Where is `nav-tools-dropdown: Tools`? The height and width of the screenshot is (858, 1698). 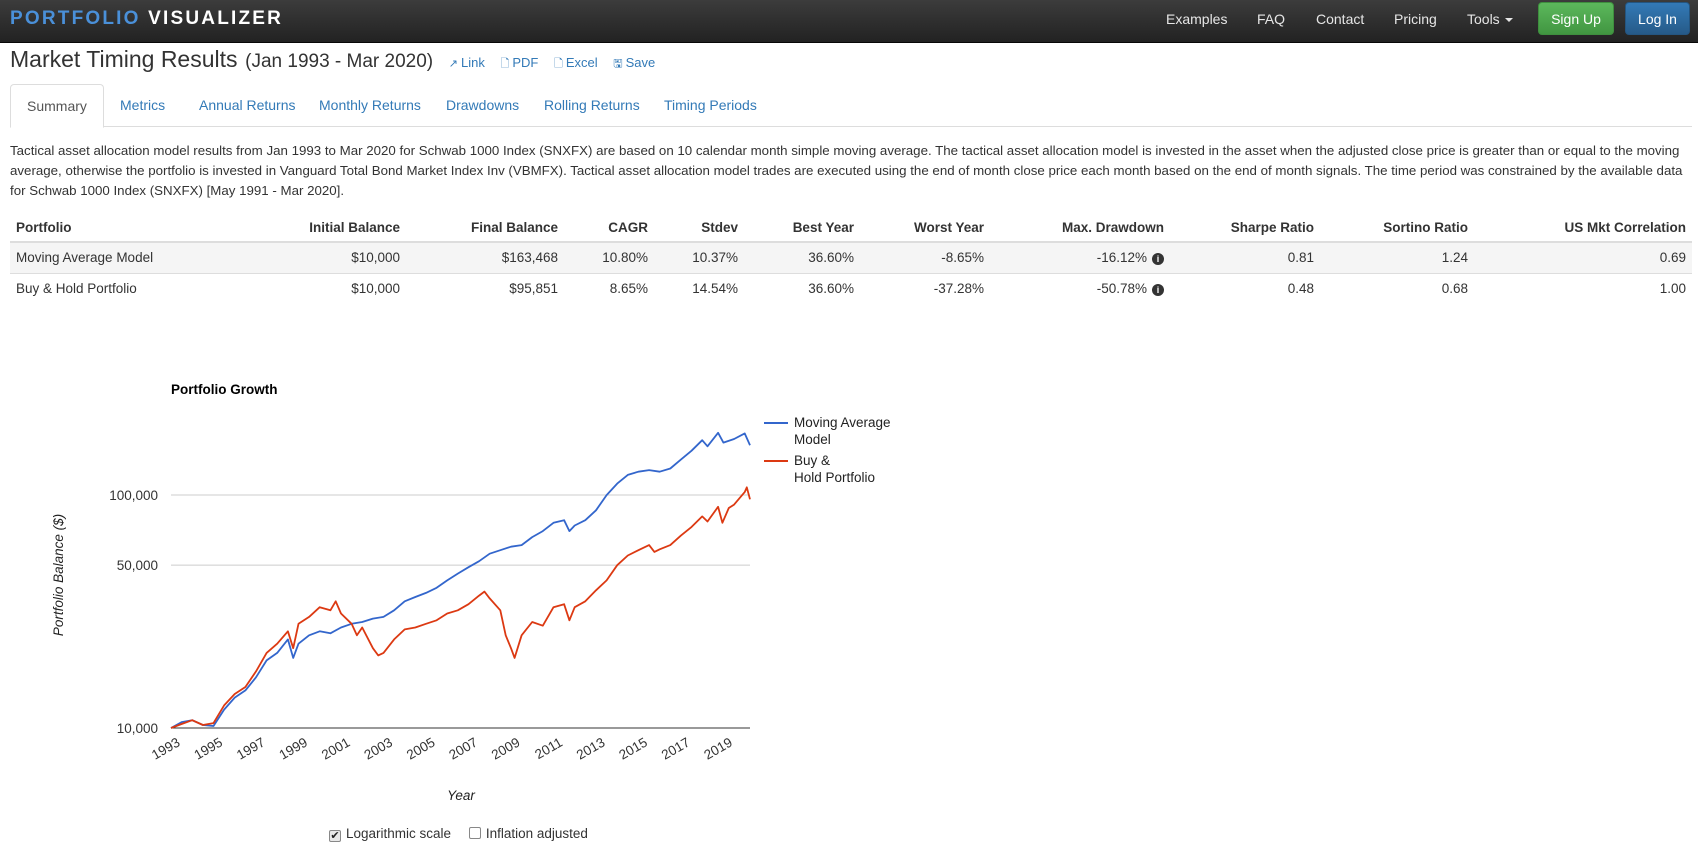 nav-tools-dropdown: Tools is located at coordinates (1490, 19).